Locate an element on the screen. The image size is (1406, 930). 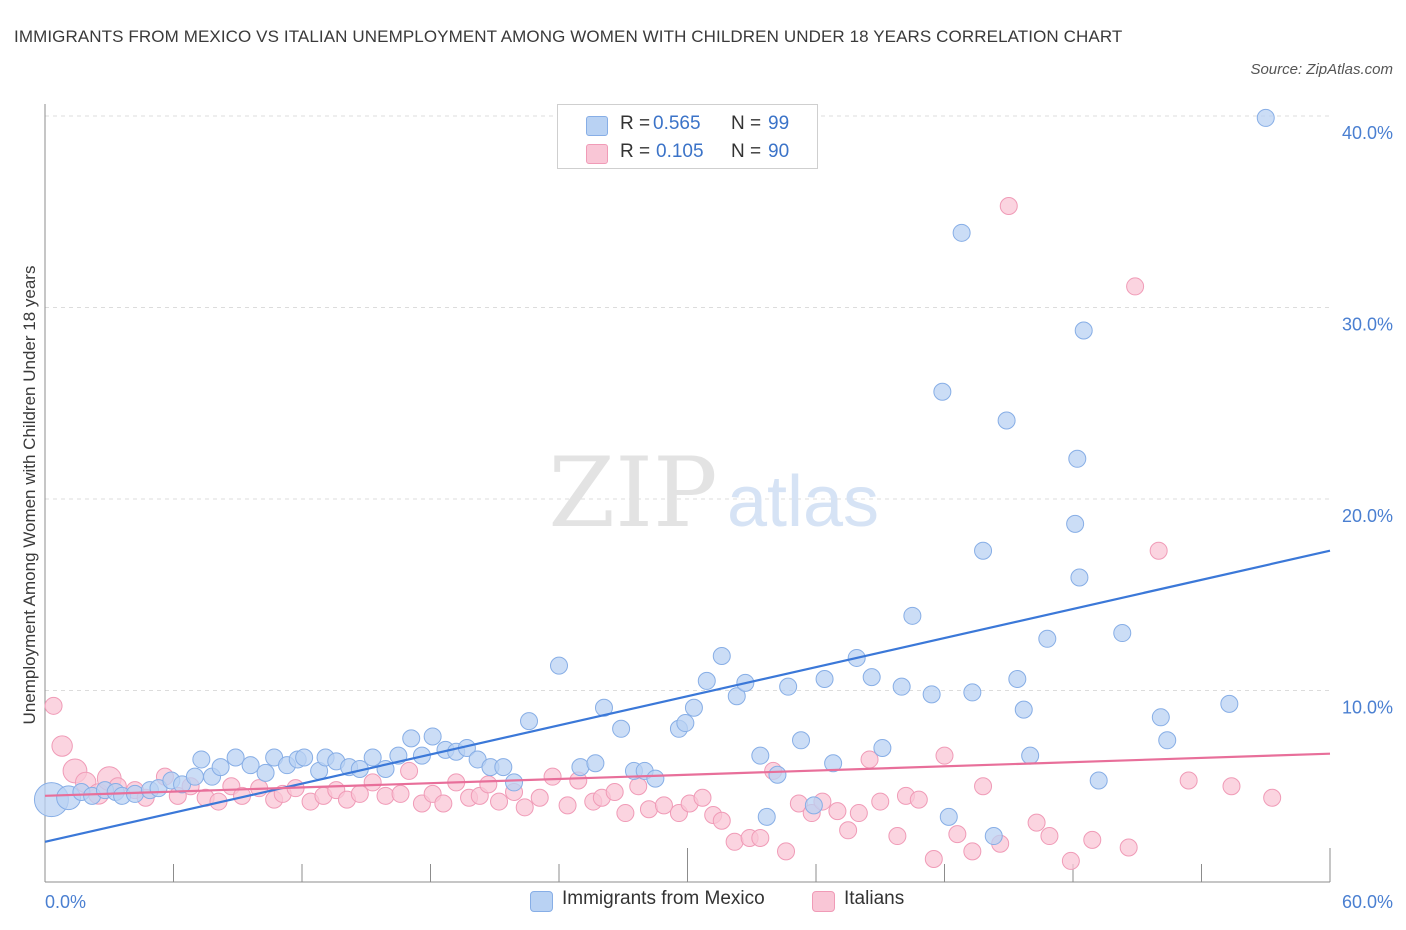
legend-label-italians: Italians is located at coordinates (874, 898).